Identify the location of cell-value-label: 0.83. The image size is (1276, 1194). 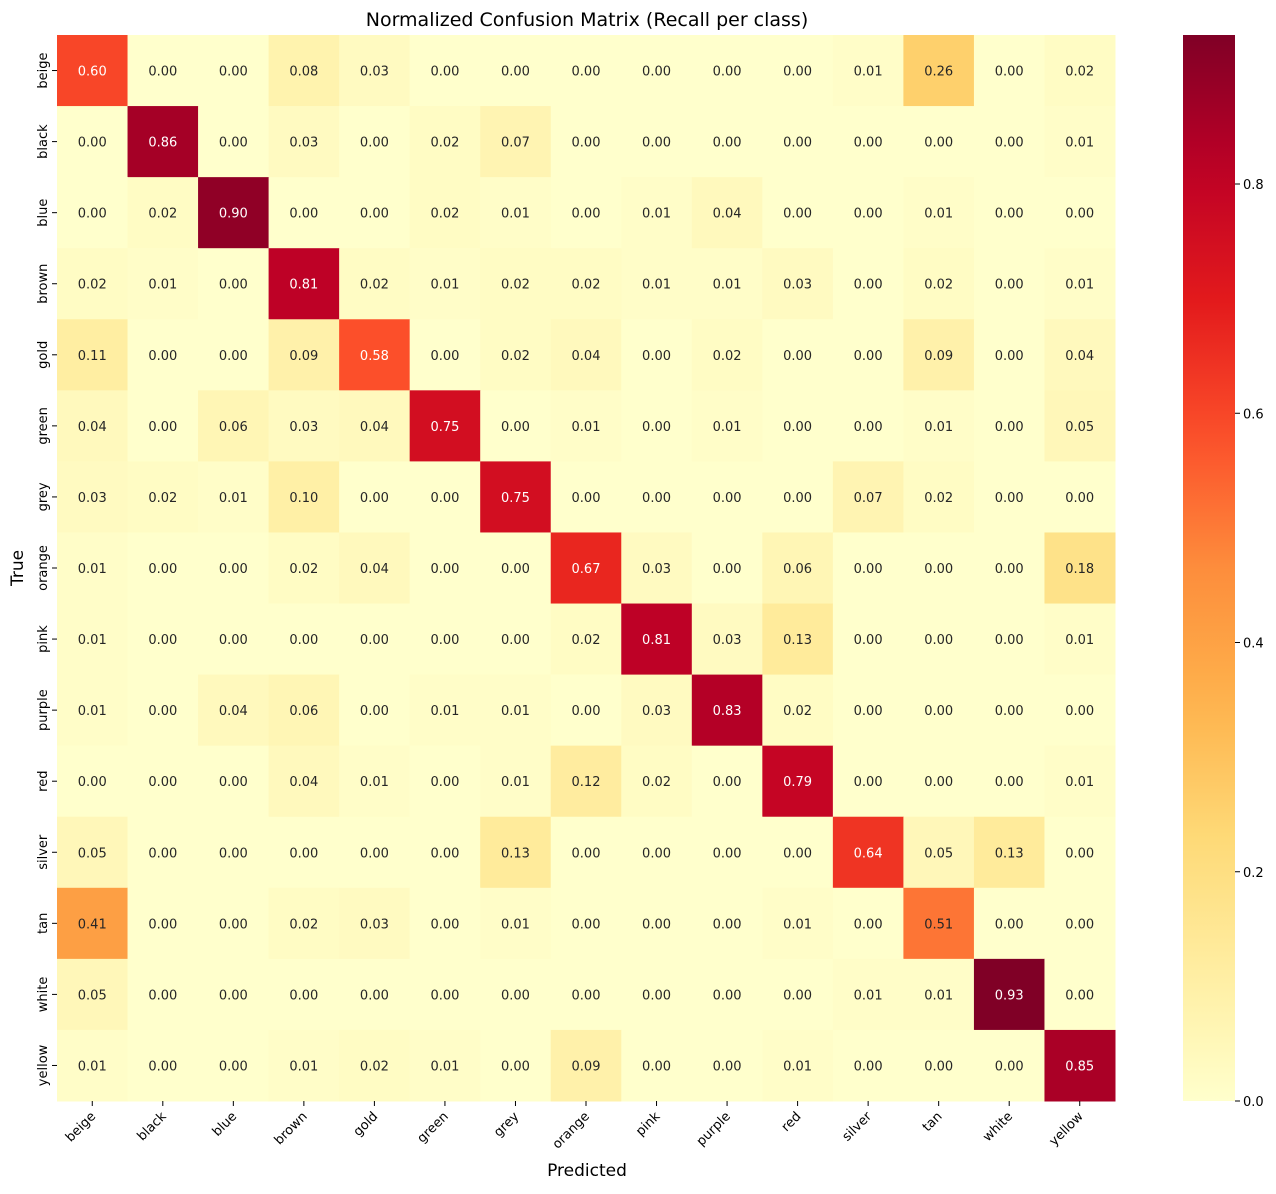
(727, 711).